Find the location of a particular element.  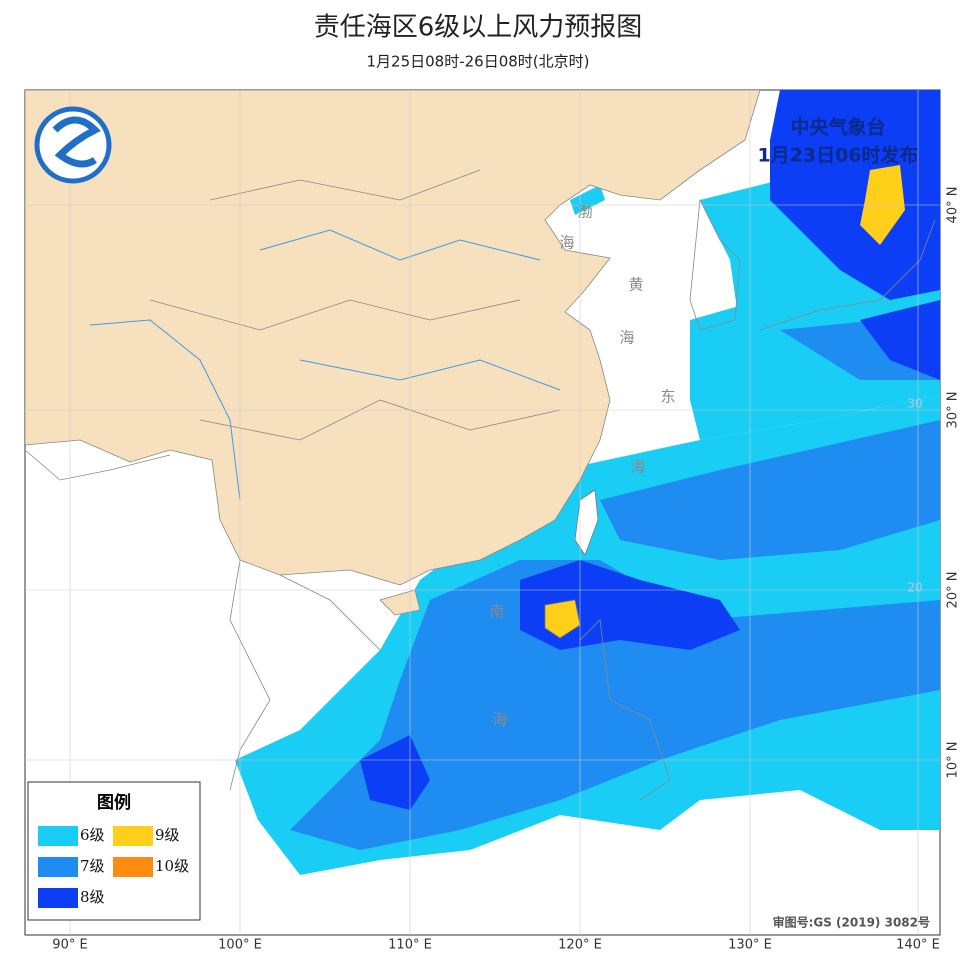

logo is located at coordinates (73, 145).